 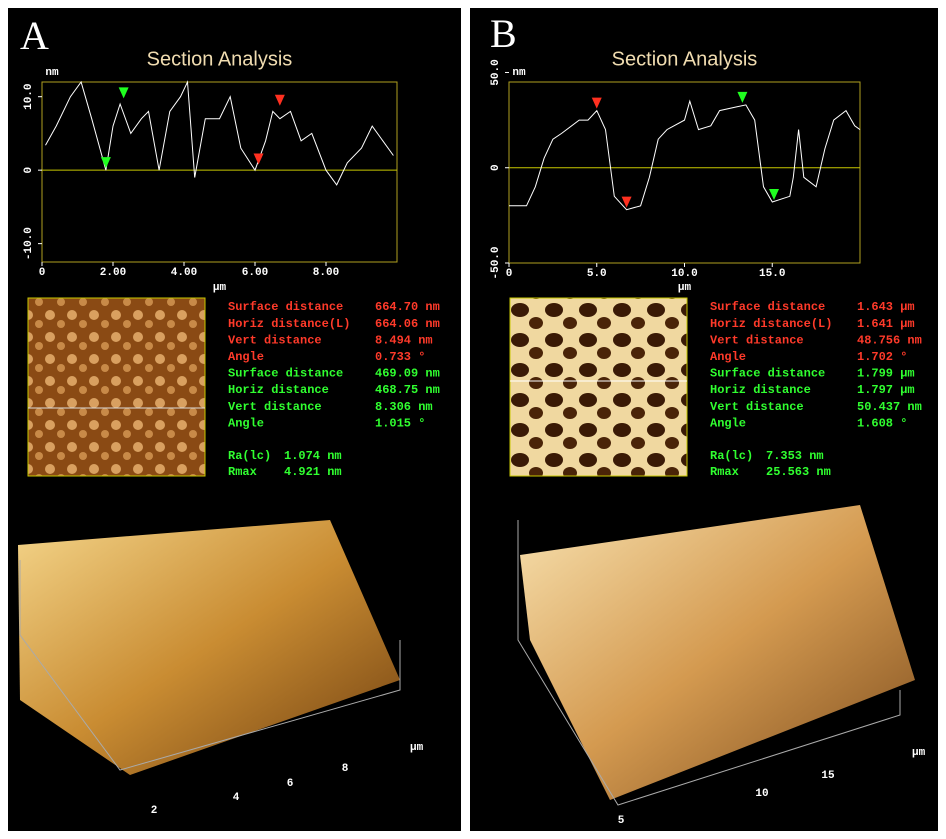 I want to click on y-tick-label: 10.0, so click(x=29, y=96).